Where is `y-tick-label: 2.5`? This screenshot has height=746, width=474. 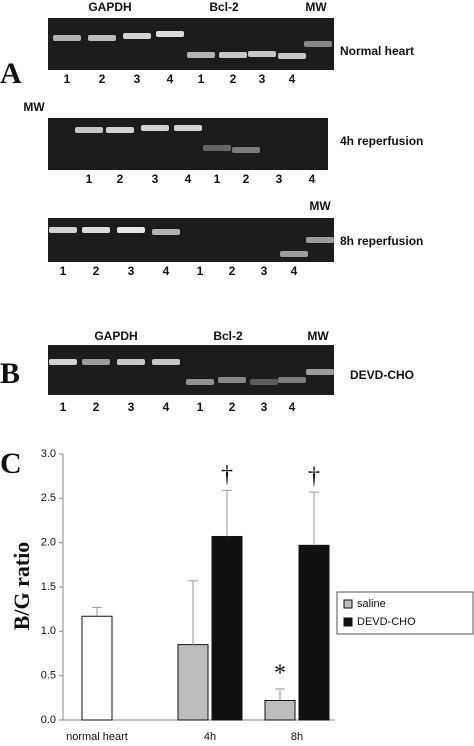 y-tick-label: 2.5 is located at coordinates (48, 498).